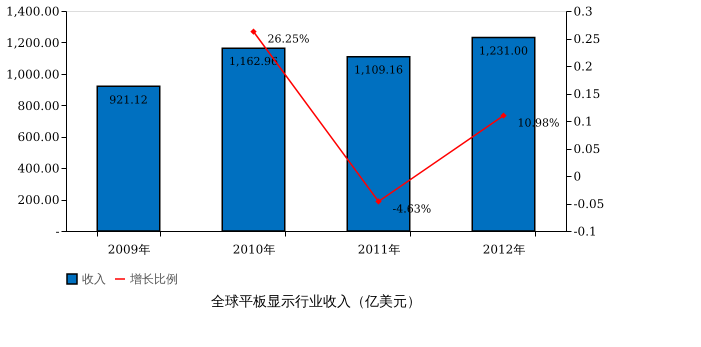 This screenshot has width=701, height=347. Describe the element at coordinates (378, 70) in the screenshot. I see `data-label: 1,109.16` at that location.